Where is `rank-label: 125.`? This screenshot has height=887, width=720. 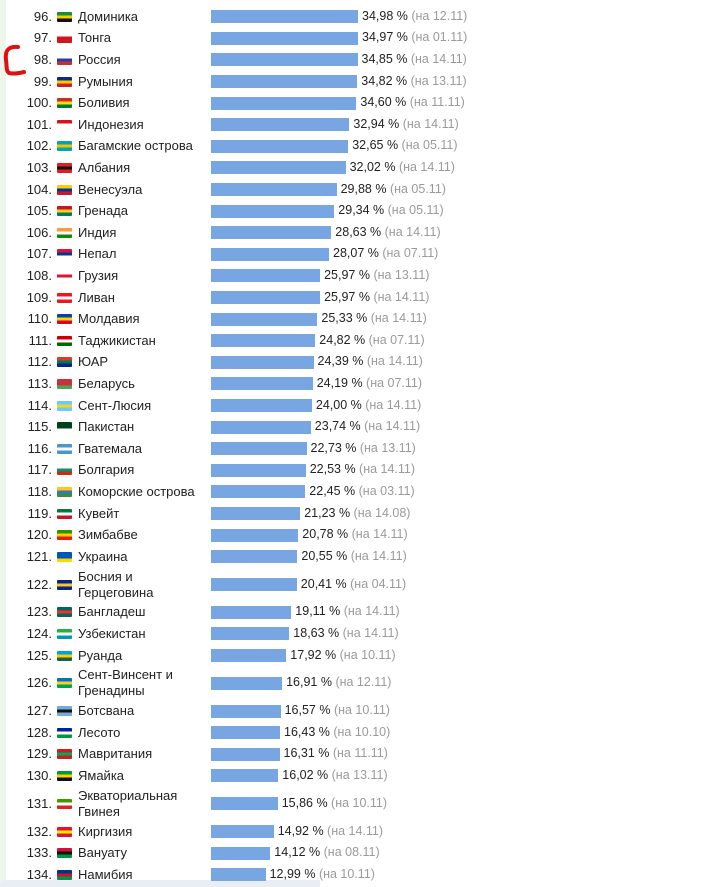 rank-label: 125. is located at coordinates (39, 655).